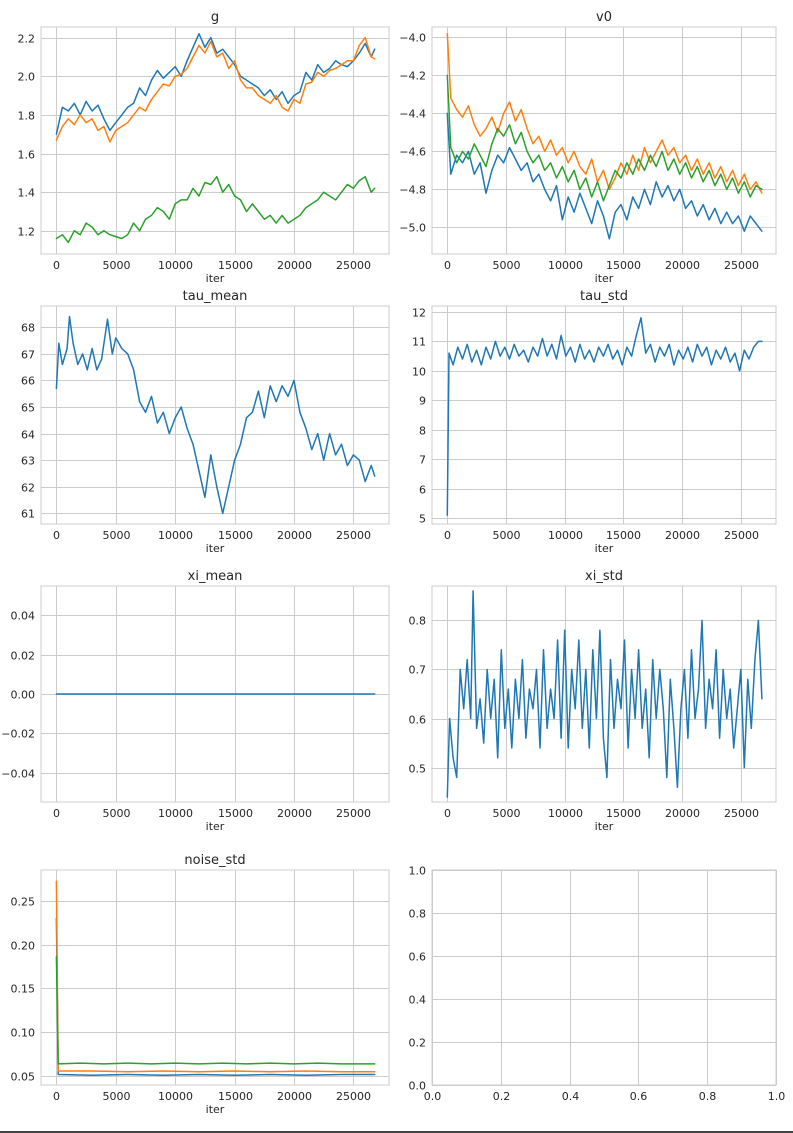  What do you see at coordinates (422, 490) in the screenshot?
I see `y-tick-label: 6` at bounding box center [422, 490].